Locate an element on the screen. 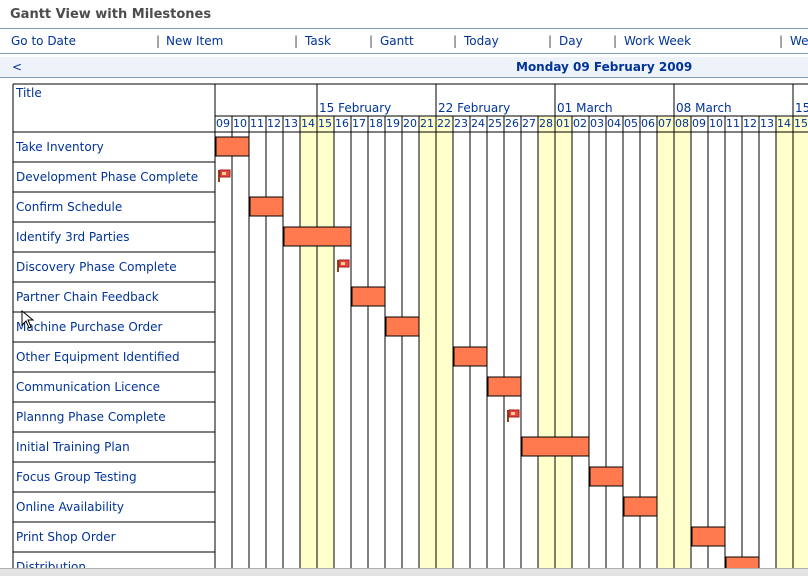  day-label: 25 is located at coordinates (495, 123).